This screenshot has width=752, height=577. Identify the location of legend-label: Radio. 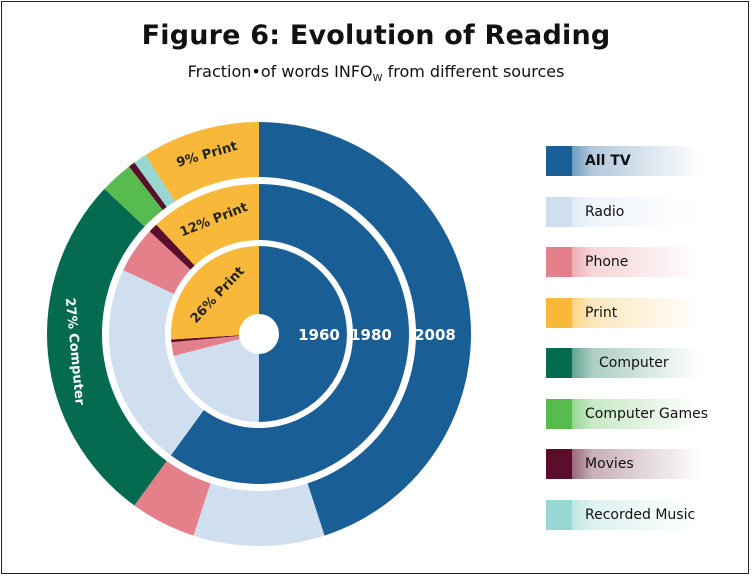
(605, 211).